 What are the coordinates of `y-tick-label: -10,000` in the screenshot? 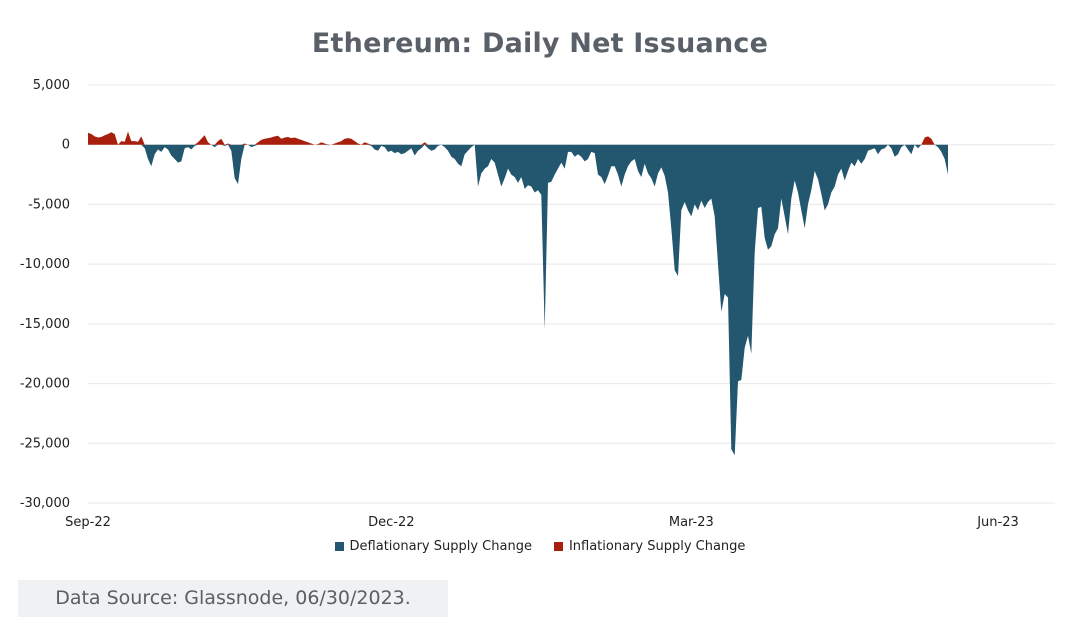 It's located at (45, 264).